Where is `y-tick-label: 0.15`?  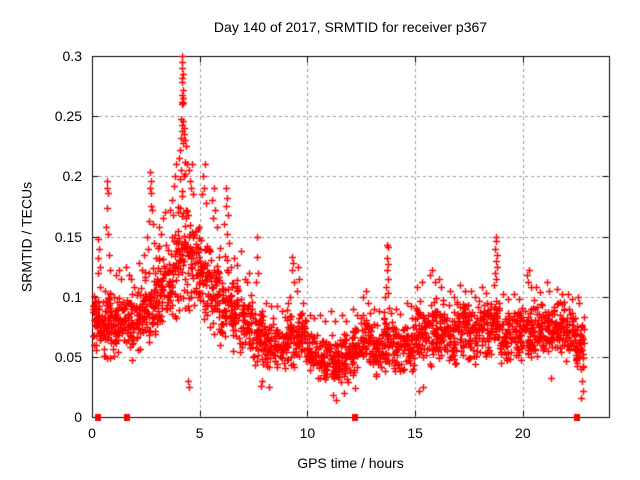 y-tick-label: 0.15 is located at coordinates (68, 236).